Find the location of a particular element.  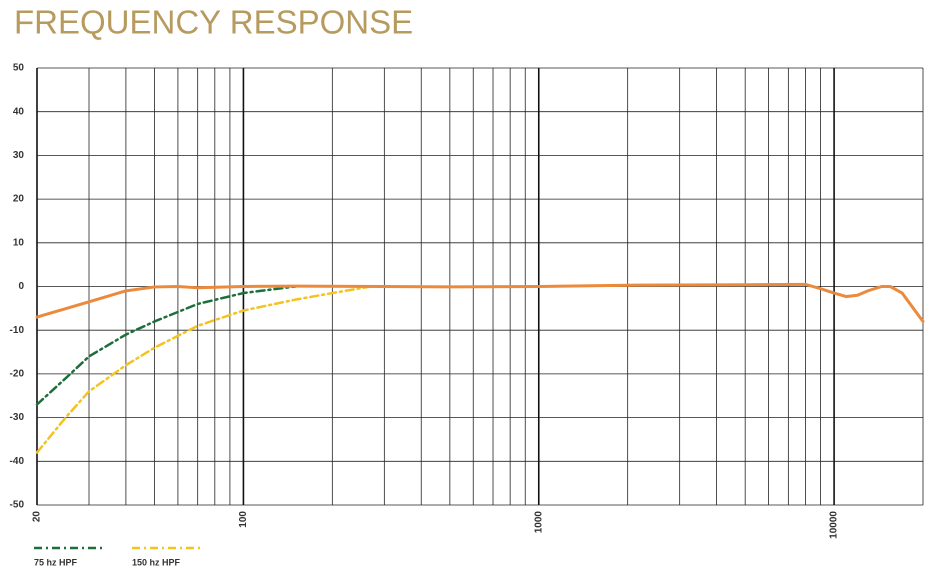

x-tick-label: 1000 is located at coordinates (538, 522).